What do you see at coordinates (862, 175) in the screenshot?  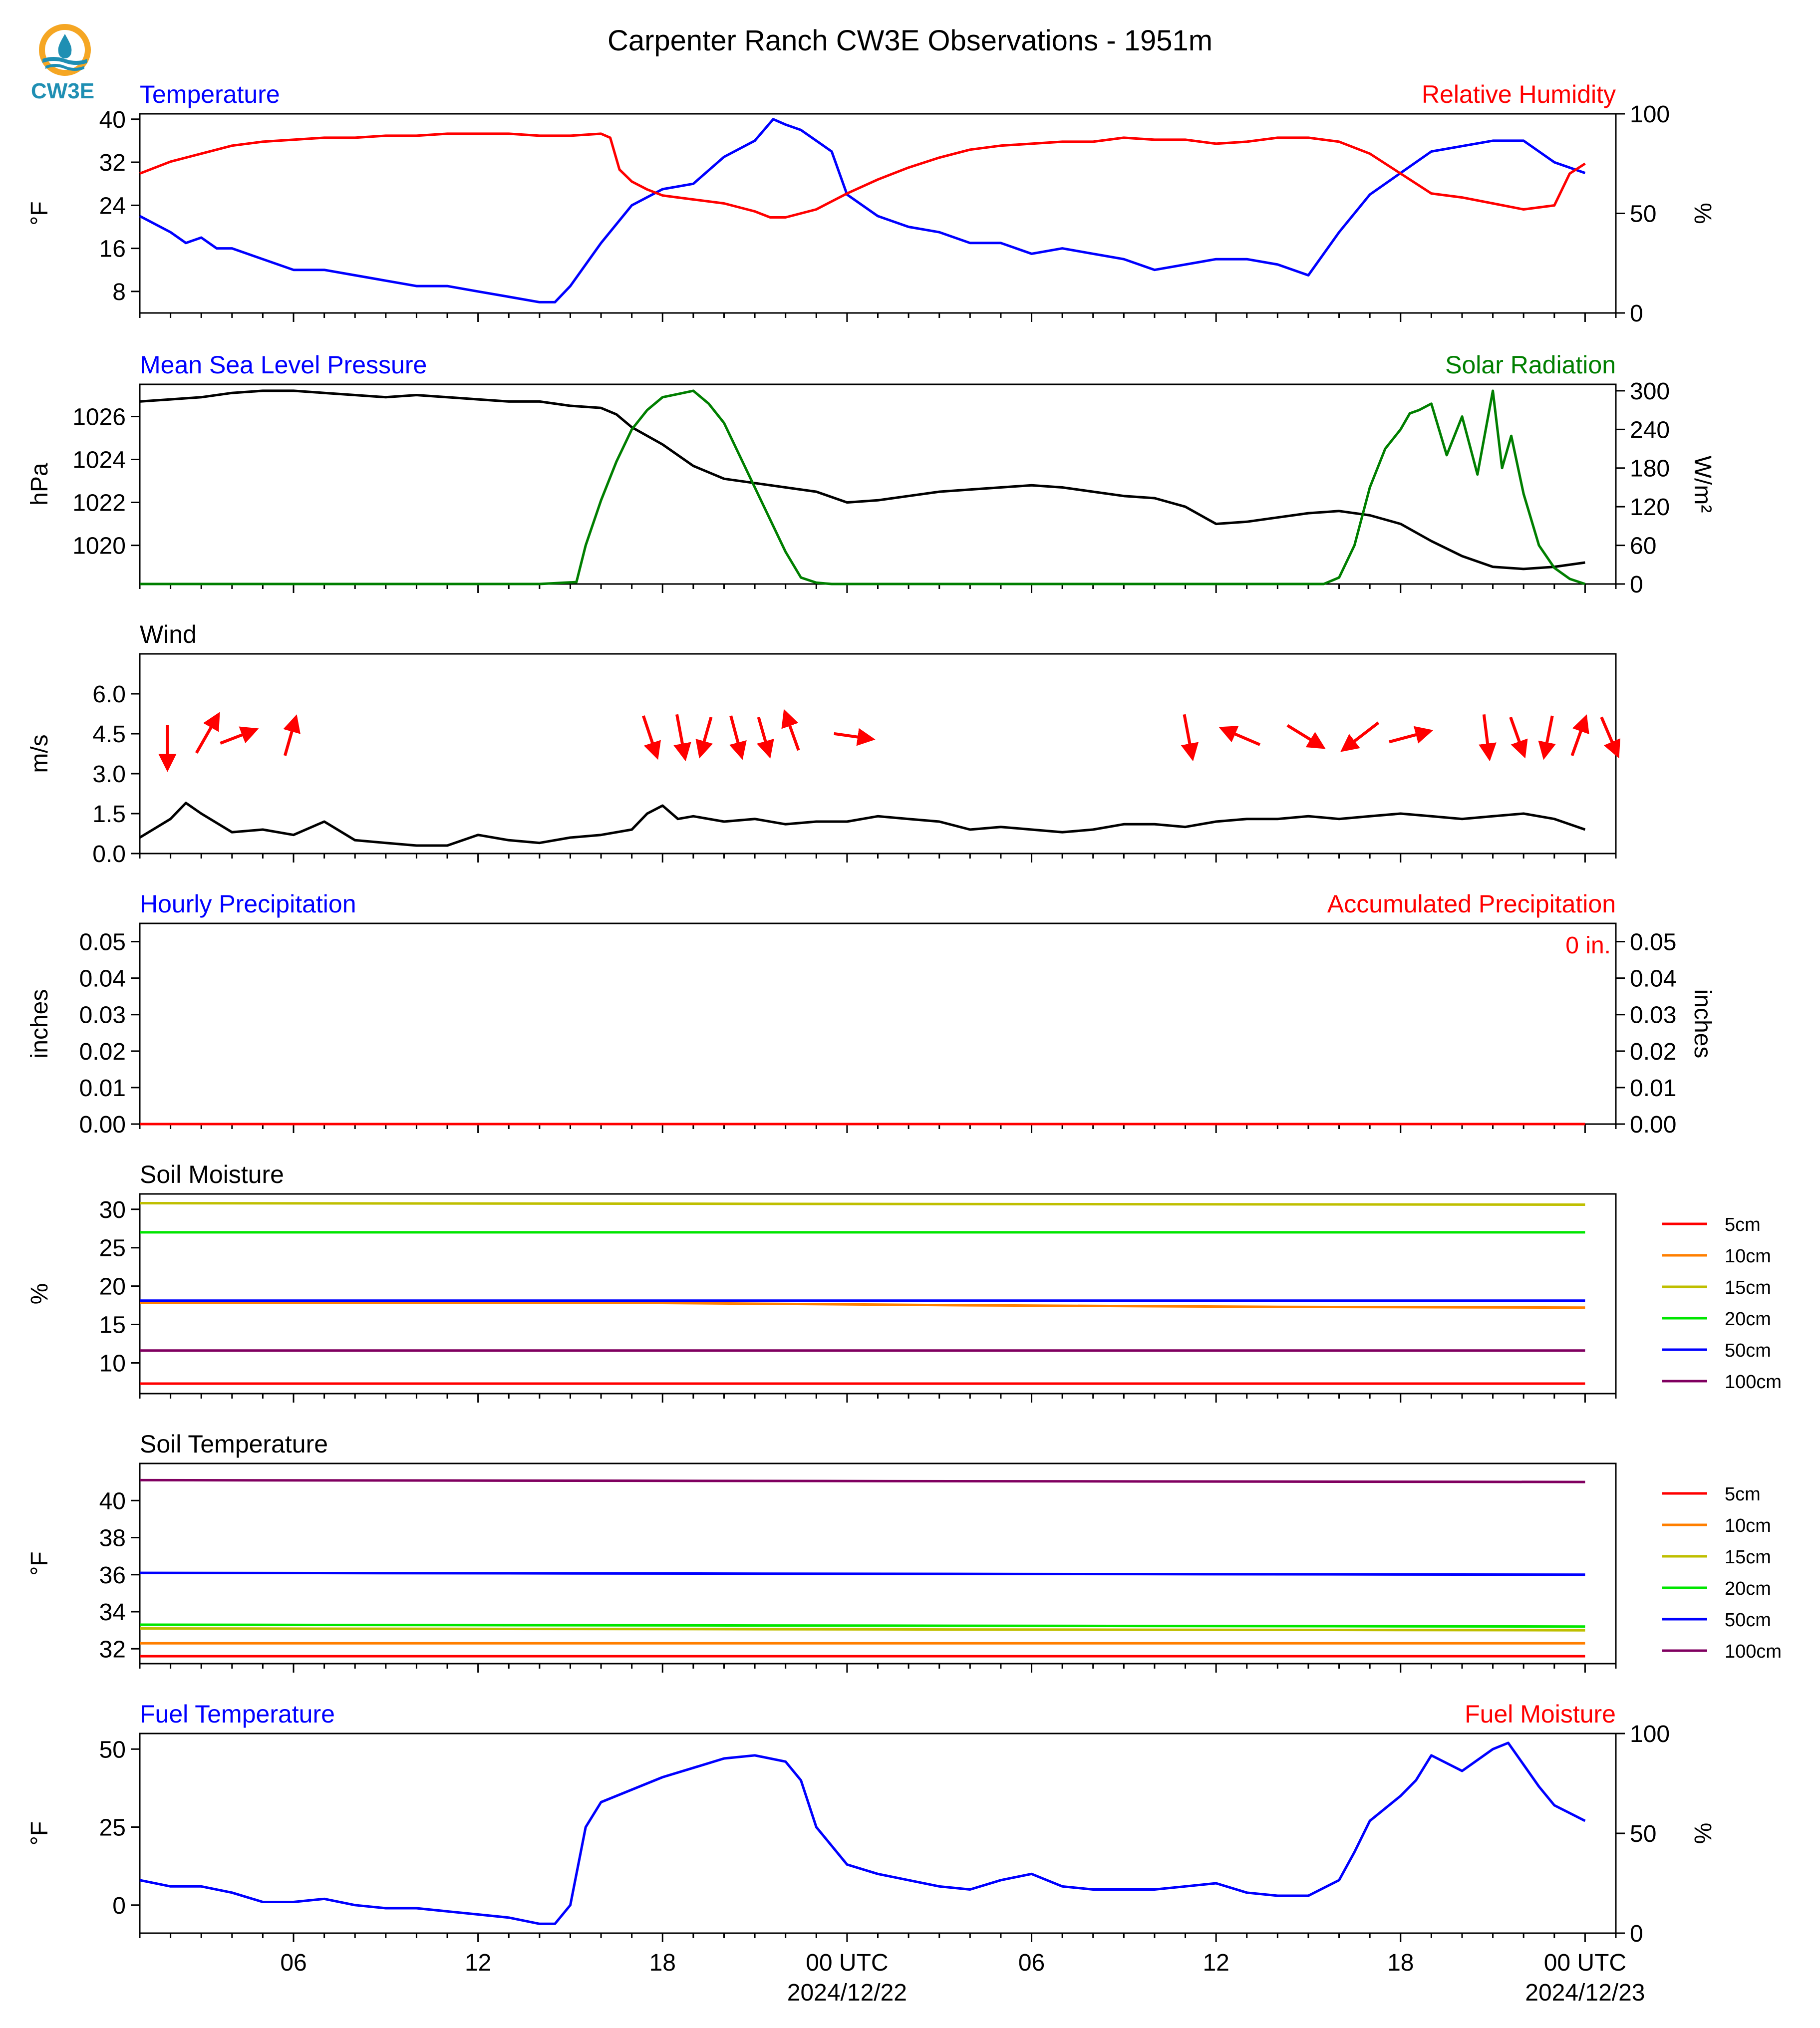 I see `series-line-red` at bounding box center [862, 175].